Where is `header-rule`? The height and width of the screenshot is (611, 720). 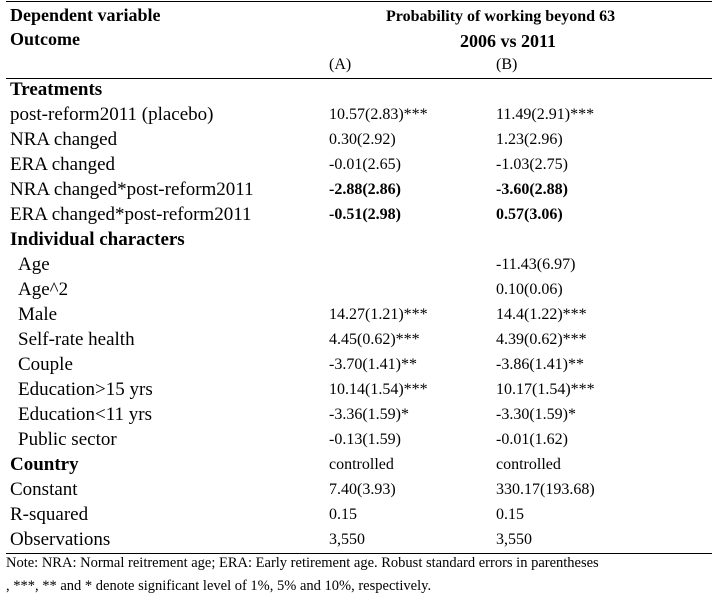 header-rule is located at coordinates (359, 78).